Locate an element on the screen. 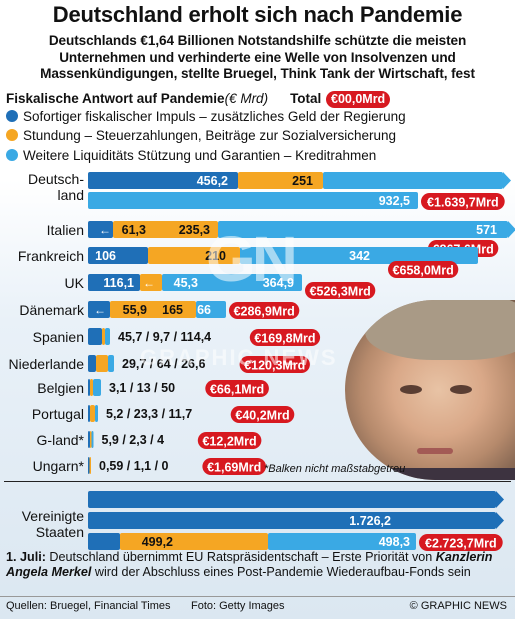  country-label: Italien is located at coordinates (65, 230).